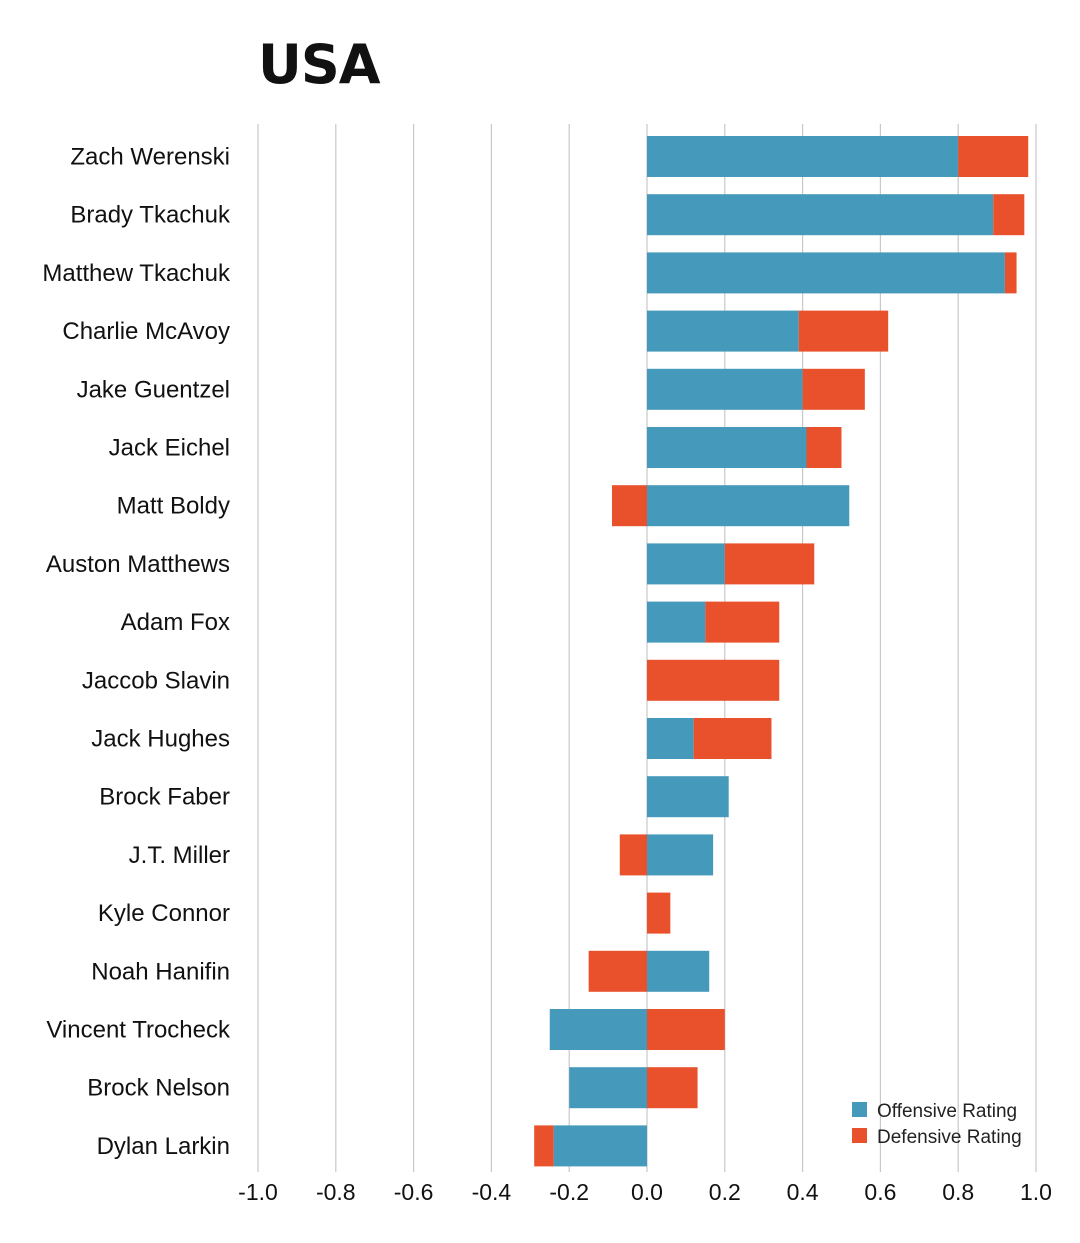  I want to click on x-tick-label: 0.8, so click(958, 1192).